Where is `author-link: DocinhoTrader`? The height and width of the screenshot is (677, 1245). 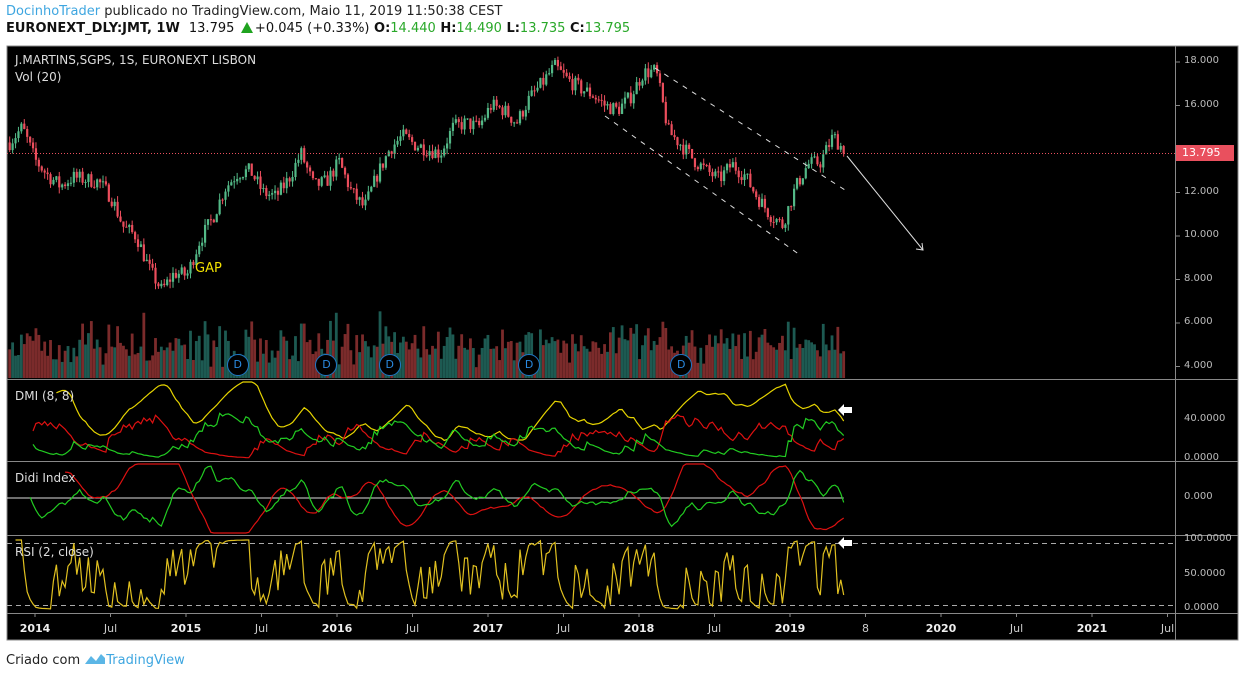 author-link: DocinhoTrader is located at coordinates (53, 11).